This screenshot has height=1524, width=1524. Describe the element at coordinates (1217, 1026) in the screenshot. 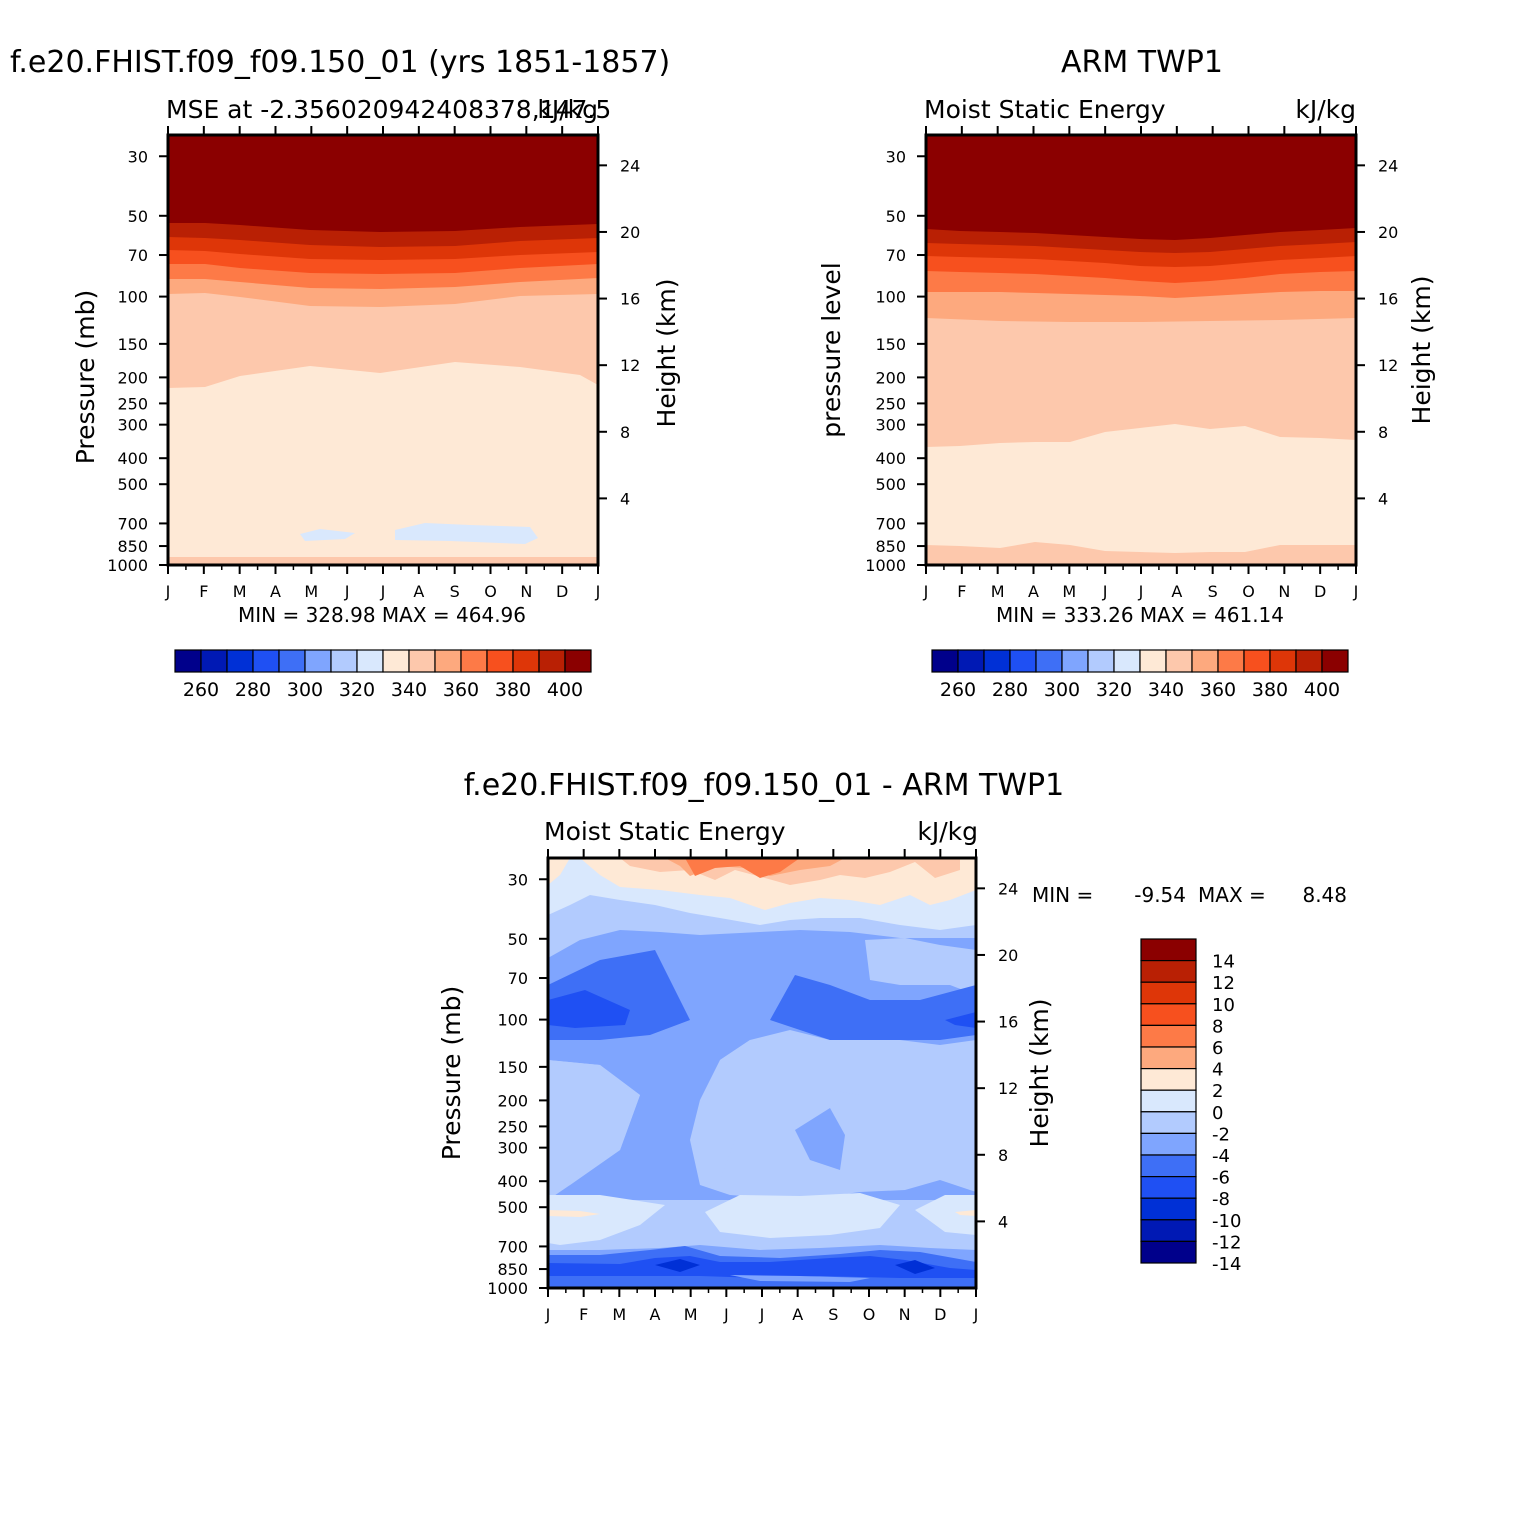

I see `colorbar-label: 8` at that location.